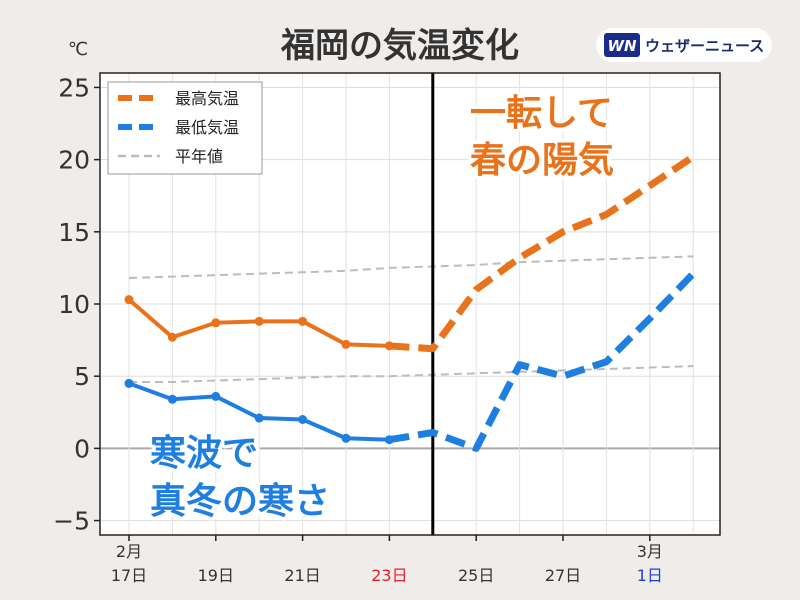 This screenshot has height=600, width=800. I want to click on normal-high-line, so click(411, 267).